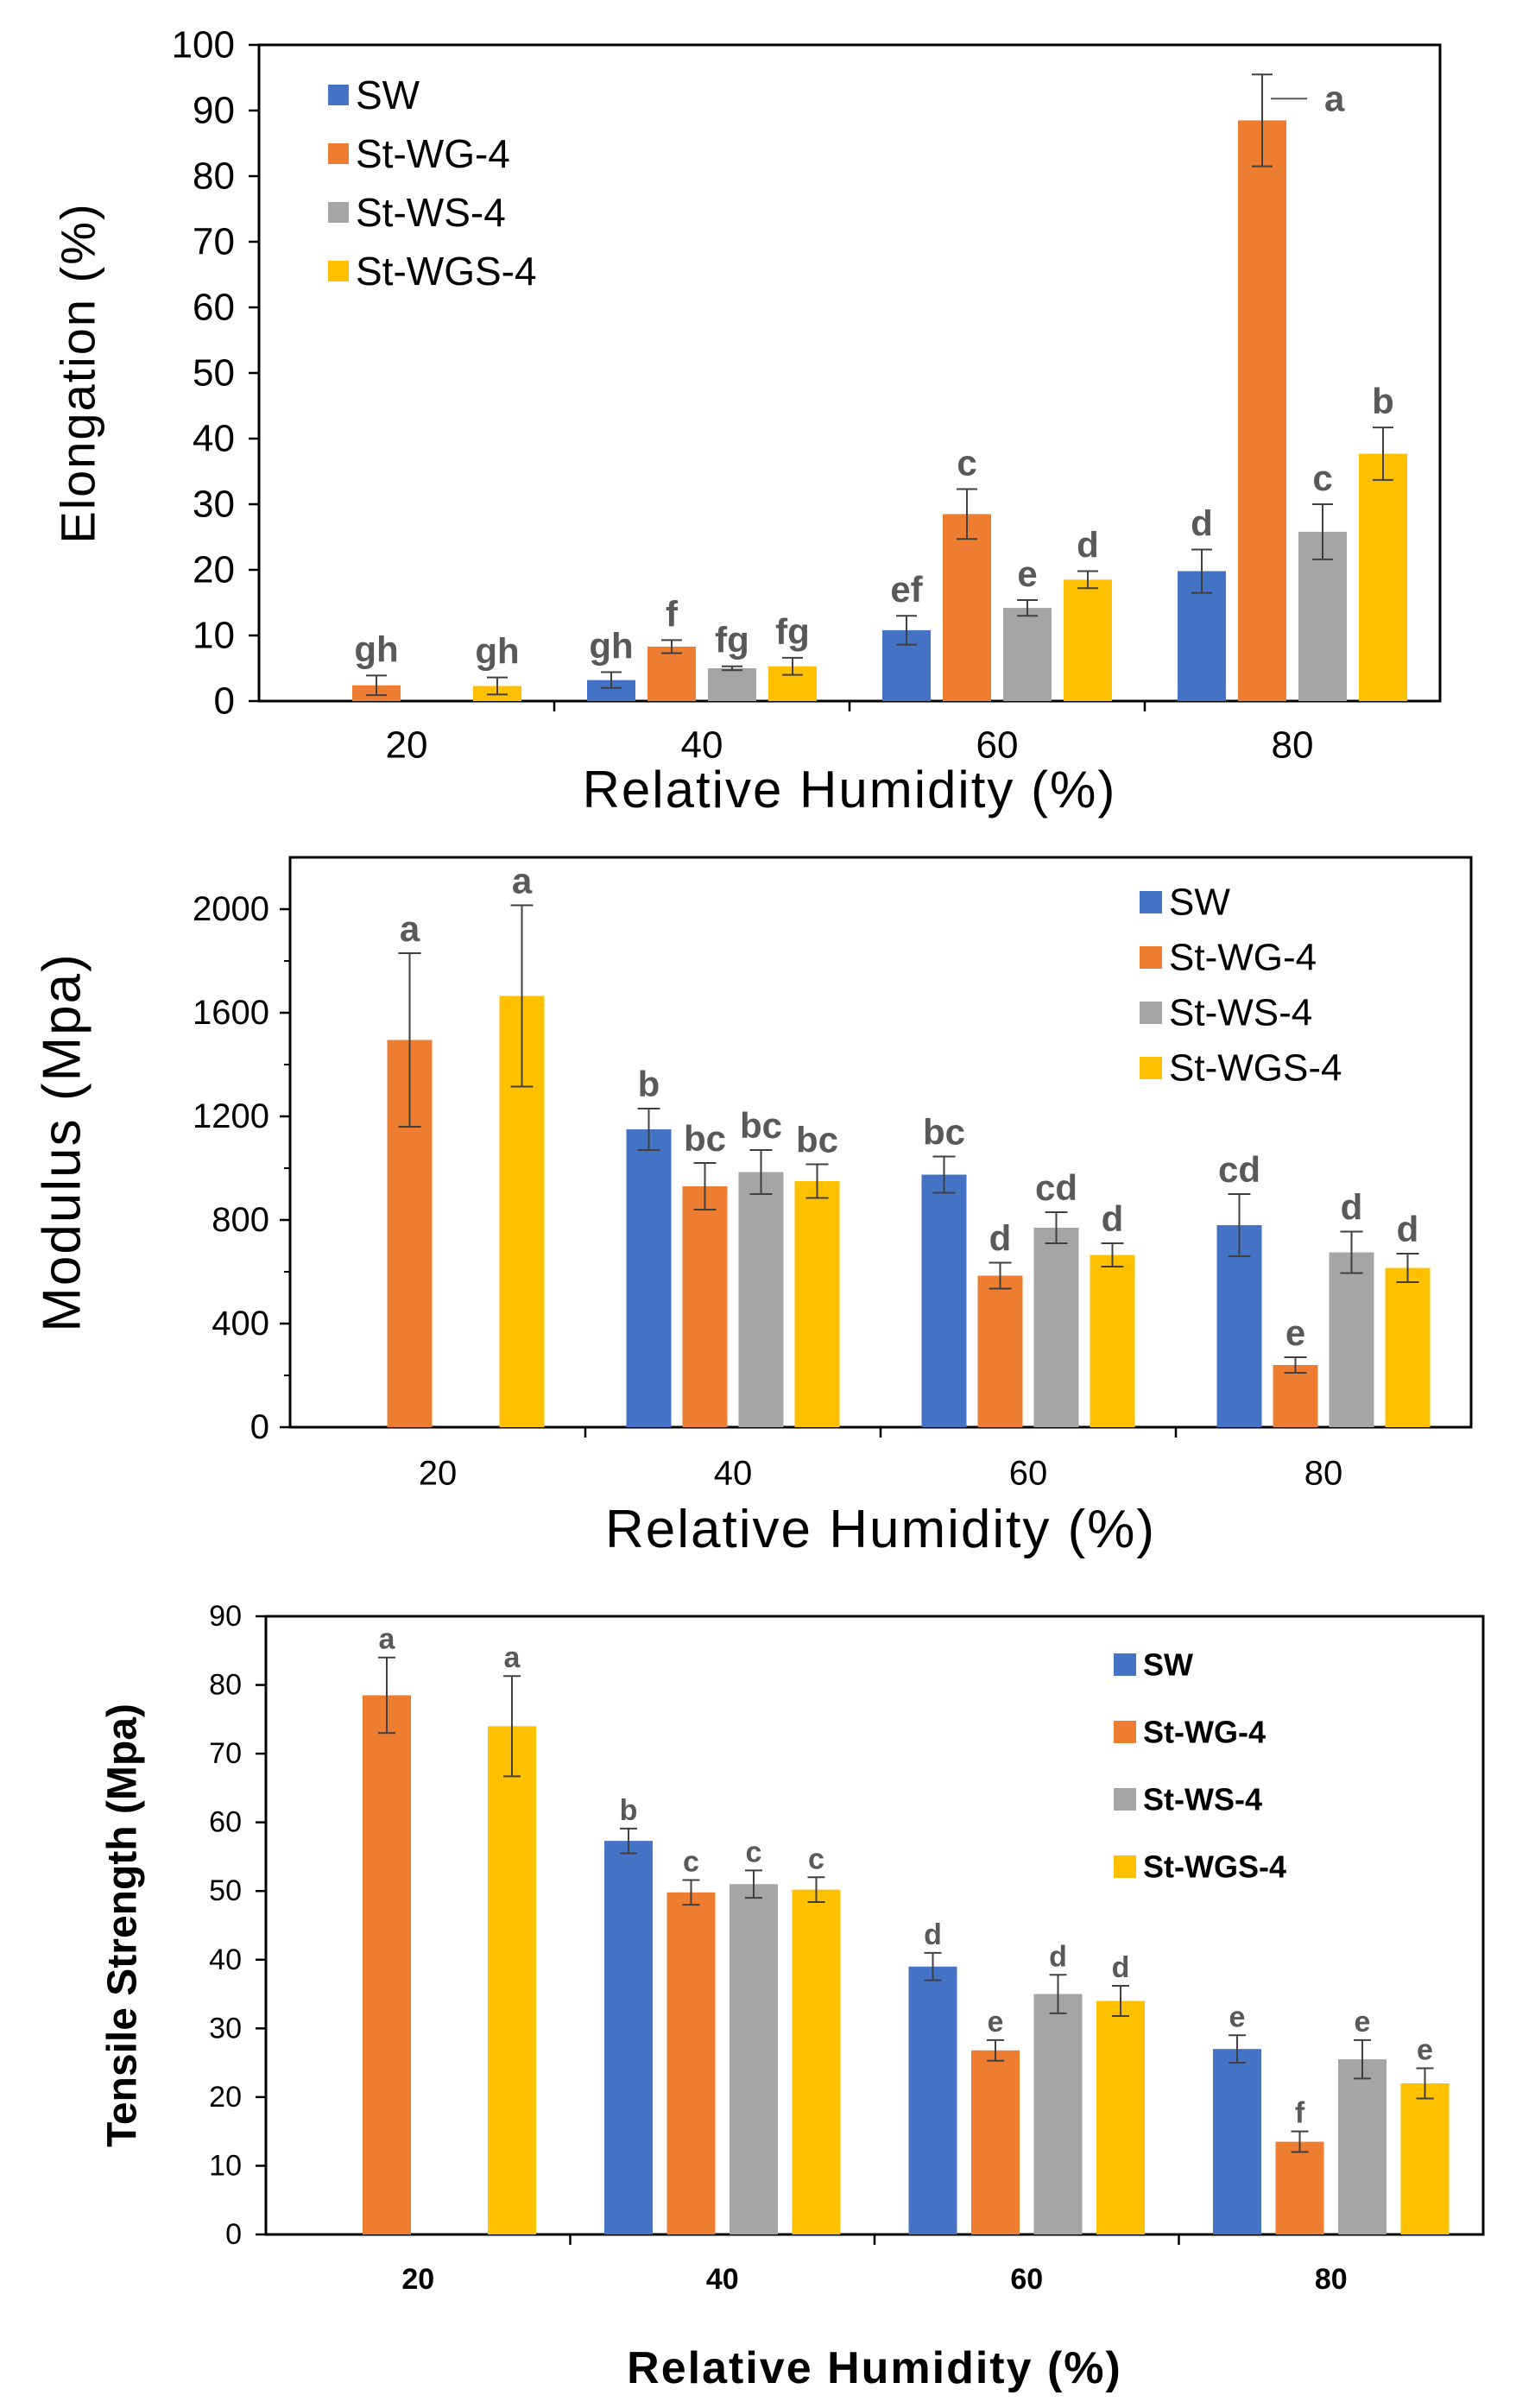  Describe the element at coordinates (1056, 1187) in the screenshot. I see `sig-label: cd` at that location.